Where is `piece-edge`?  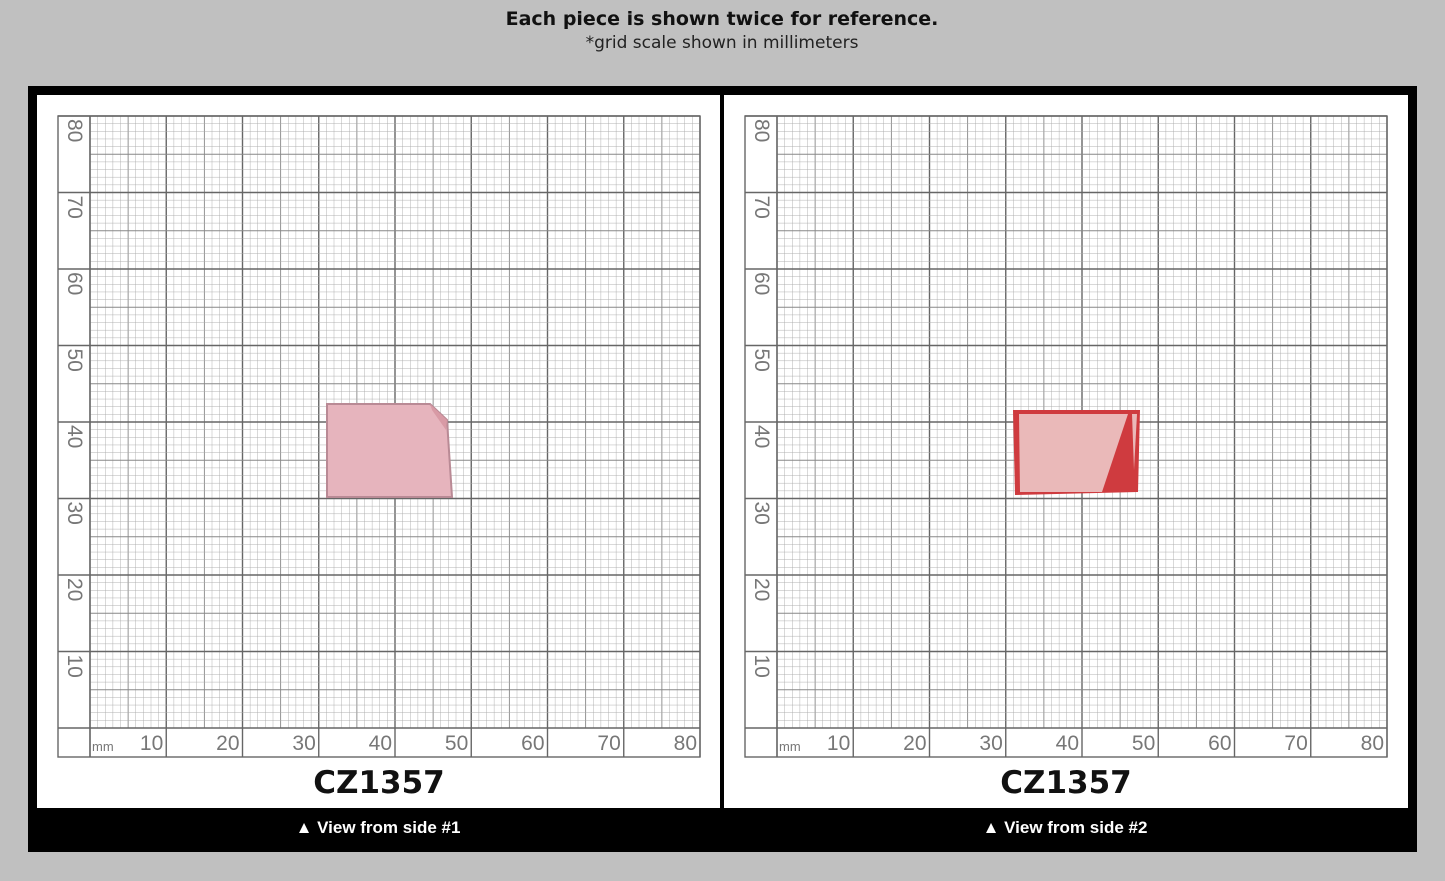
piece-edge is located at coordinates (438, 417).